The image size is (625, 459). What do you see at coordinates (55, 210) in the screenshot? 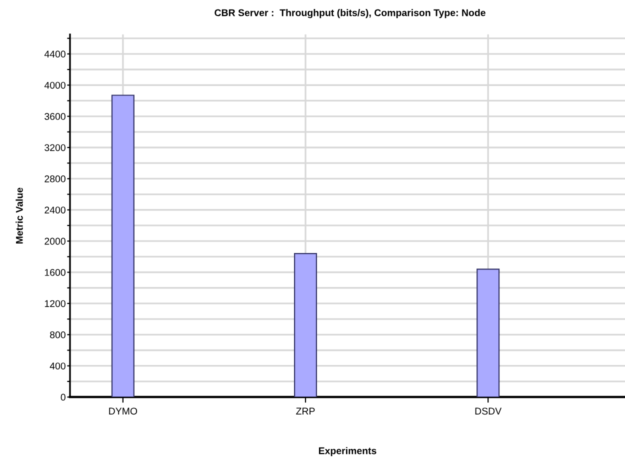
I see `y-tick-label: 2400` at bounding box center [55, 210].